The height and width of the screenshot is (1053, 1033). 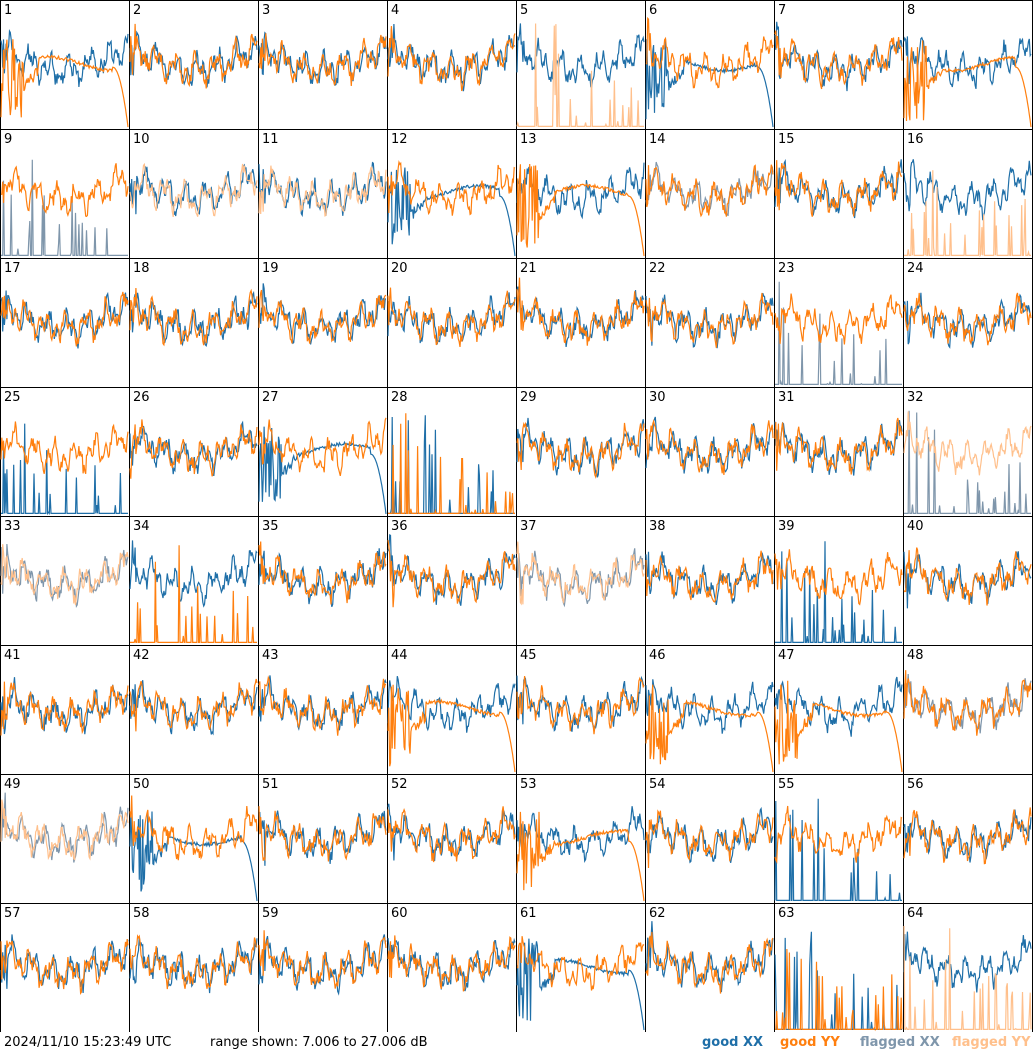 I want to click on panel-10: 10, so click(x=194, y=194).